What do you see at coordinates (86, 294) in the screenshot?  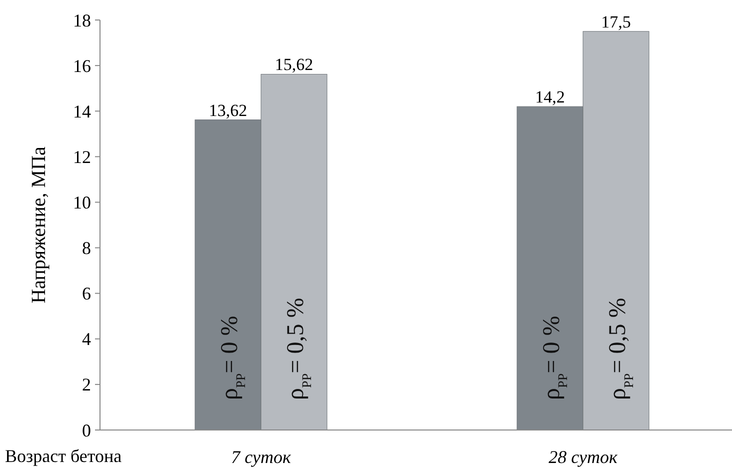 I see `y-tick-label: 6` at bounding box center [86, 294].